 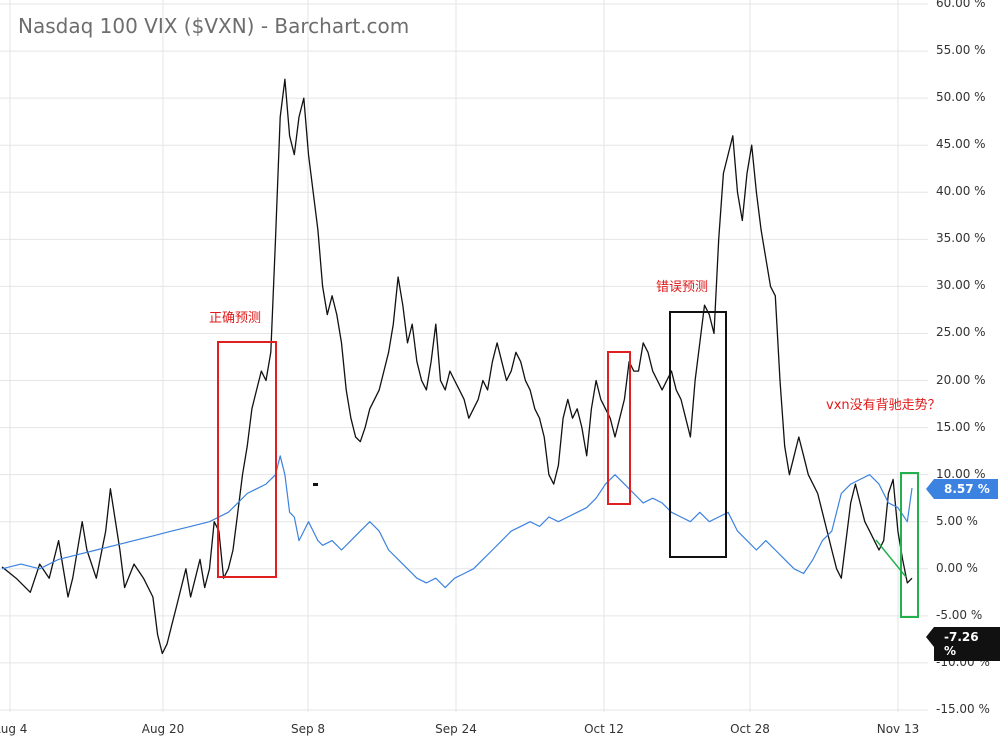 What do you see at coordinates (961, 238) in the screenshot?
I see `y-tick-label: 35.00 %` at bounding box center [961, 238].